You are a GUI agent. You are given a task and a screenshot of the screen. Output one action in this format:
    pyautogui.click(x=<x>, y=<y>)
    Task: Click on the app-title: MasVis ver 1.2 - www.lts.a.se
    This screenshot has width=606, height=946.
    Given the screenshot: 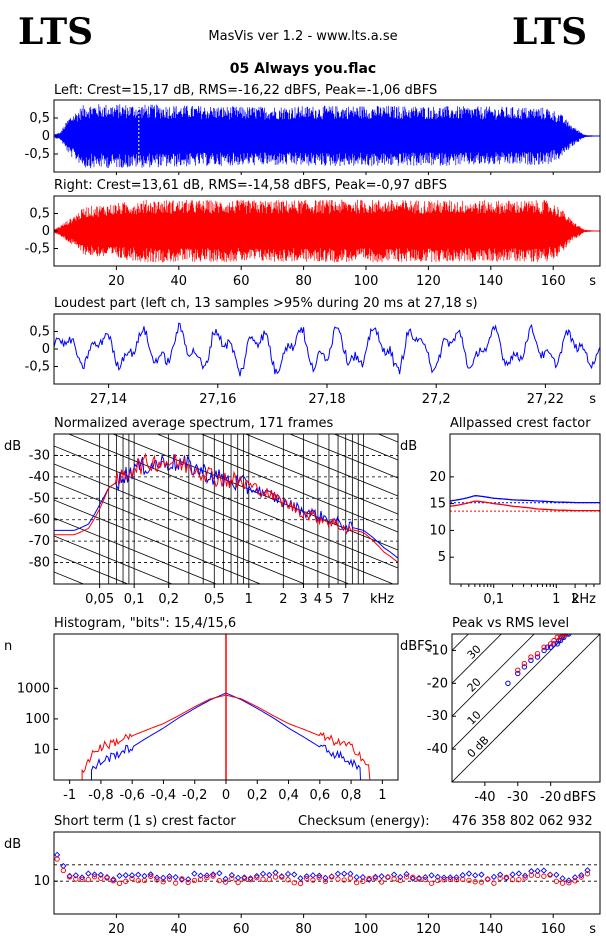 What is the action you would take?
    pyautogui.click(x=302, y=36)
    